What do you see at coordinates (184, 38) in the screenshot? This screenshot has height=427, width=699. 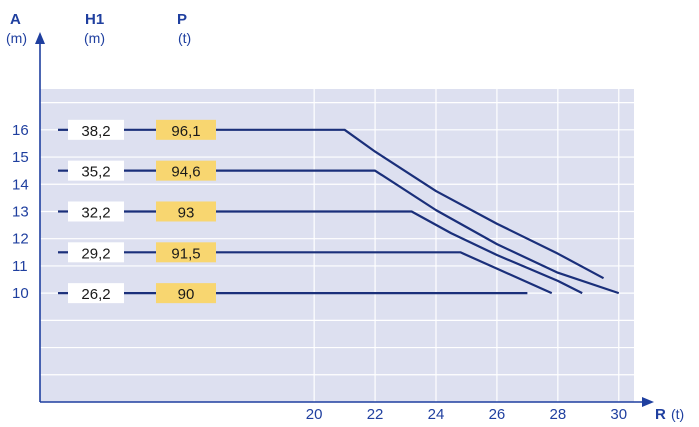 I see `p-column-unit: (t)` at bounding box center [184, 38].